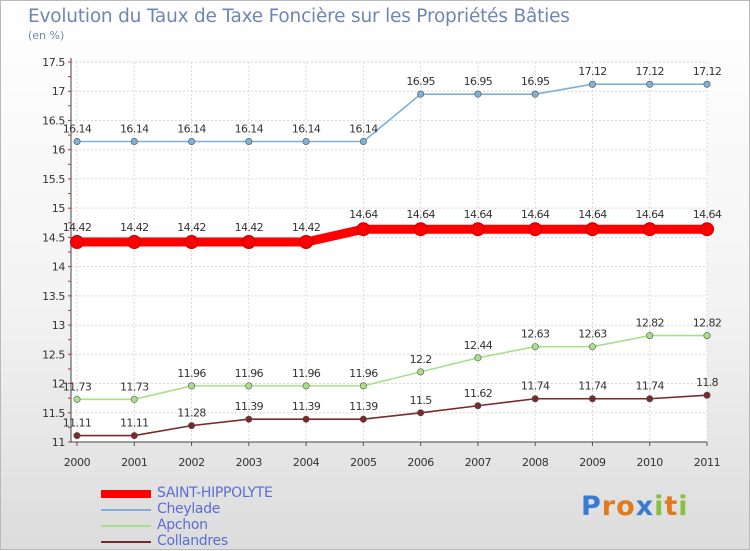  I want to click on logo-letter: r, so click(609, 506).